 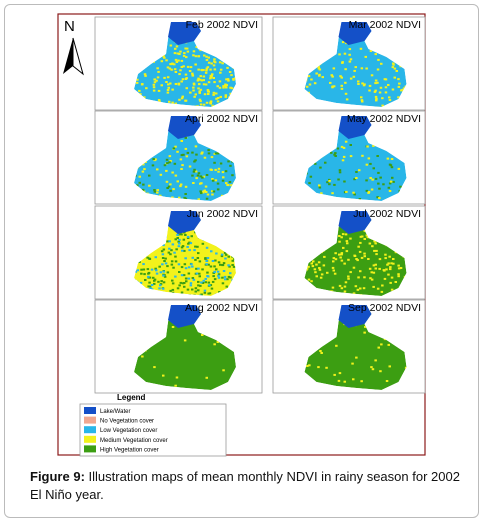 What do you see at coordinates (184, 222) in the screenshot?
I see `map-lake` at bounding box center [184, 222].